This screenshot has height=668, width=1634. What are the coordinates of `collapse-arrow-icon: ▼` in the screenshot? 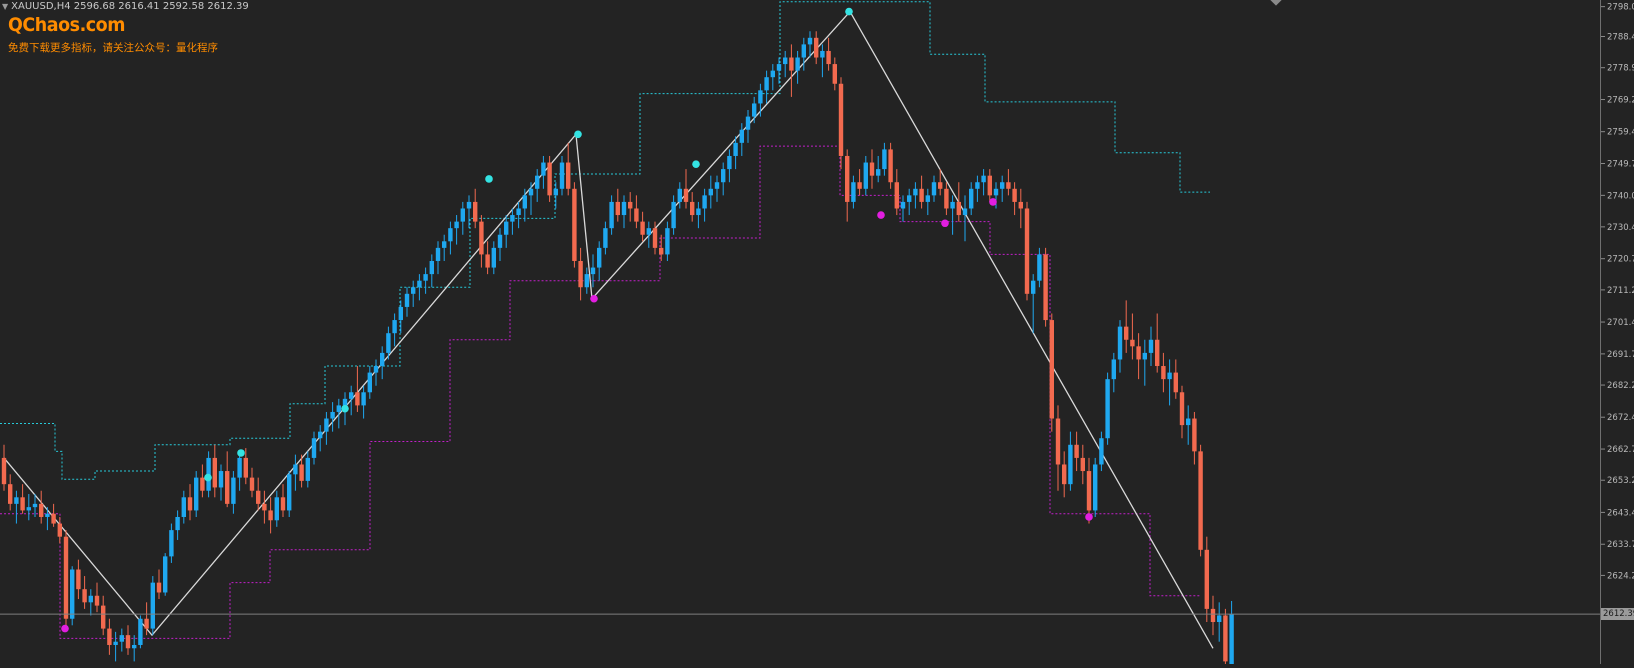 It's located at (5, 6).